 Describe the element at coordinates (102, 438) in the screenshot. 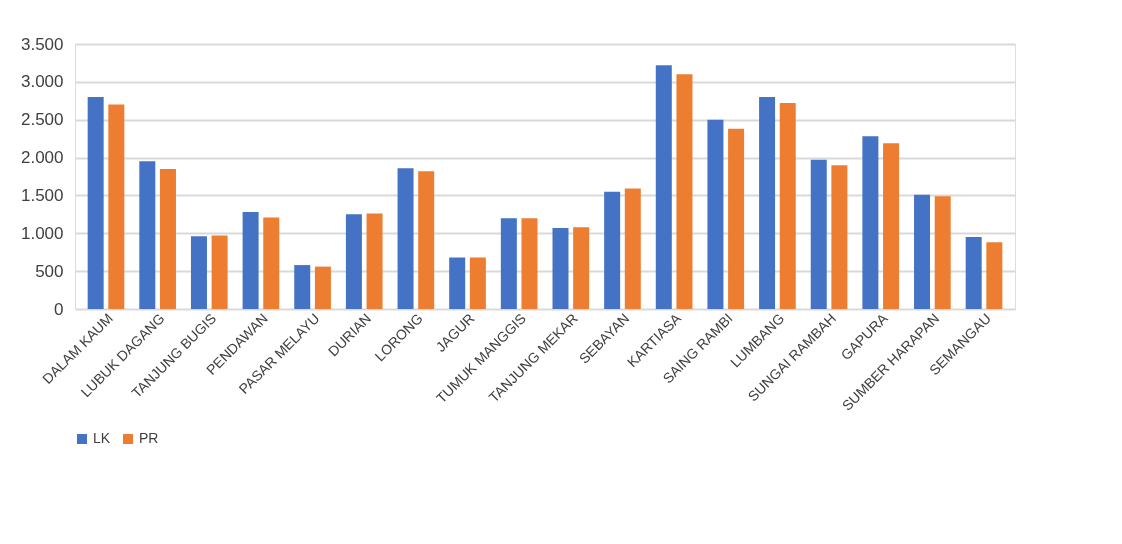

I see `legend-label: LK` at that location.